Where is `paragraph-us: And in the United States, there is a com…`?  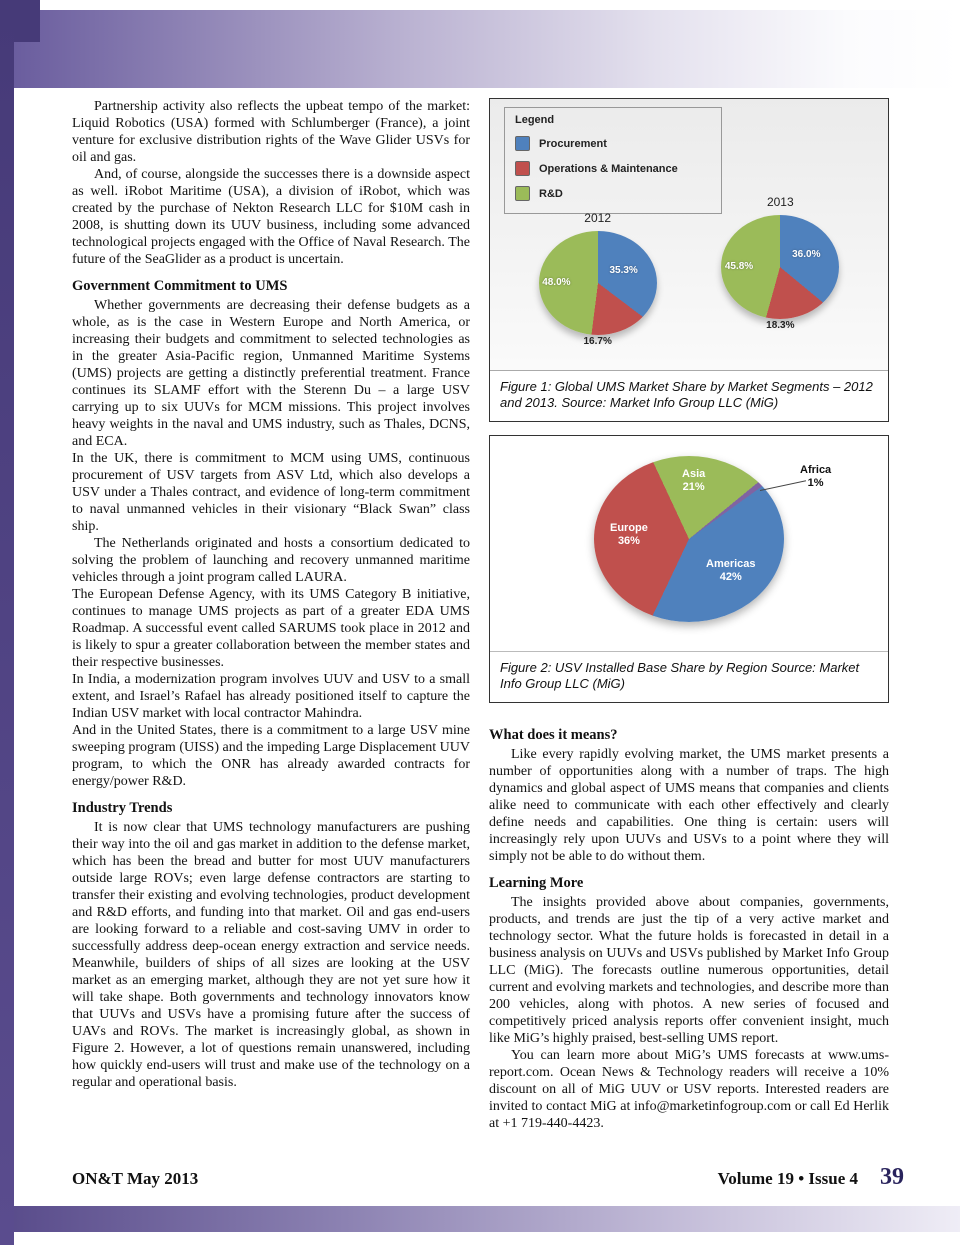
paragraph-us: And in the United States, there is a com… is located at coordinates (271, 756).